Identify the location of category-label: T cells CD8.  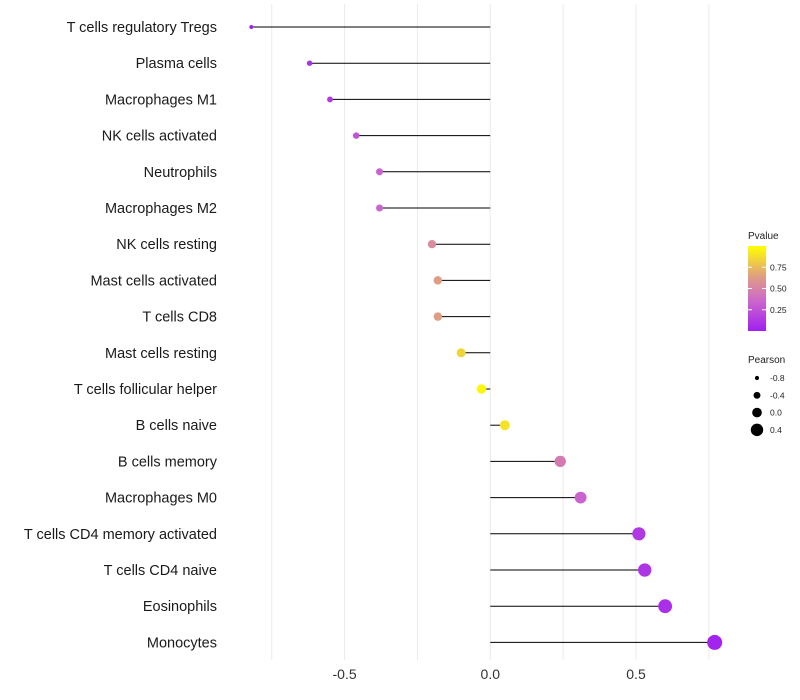
(179, 318).